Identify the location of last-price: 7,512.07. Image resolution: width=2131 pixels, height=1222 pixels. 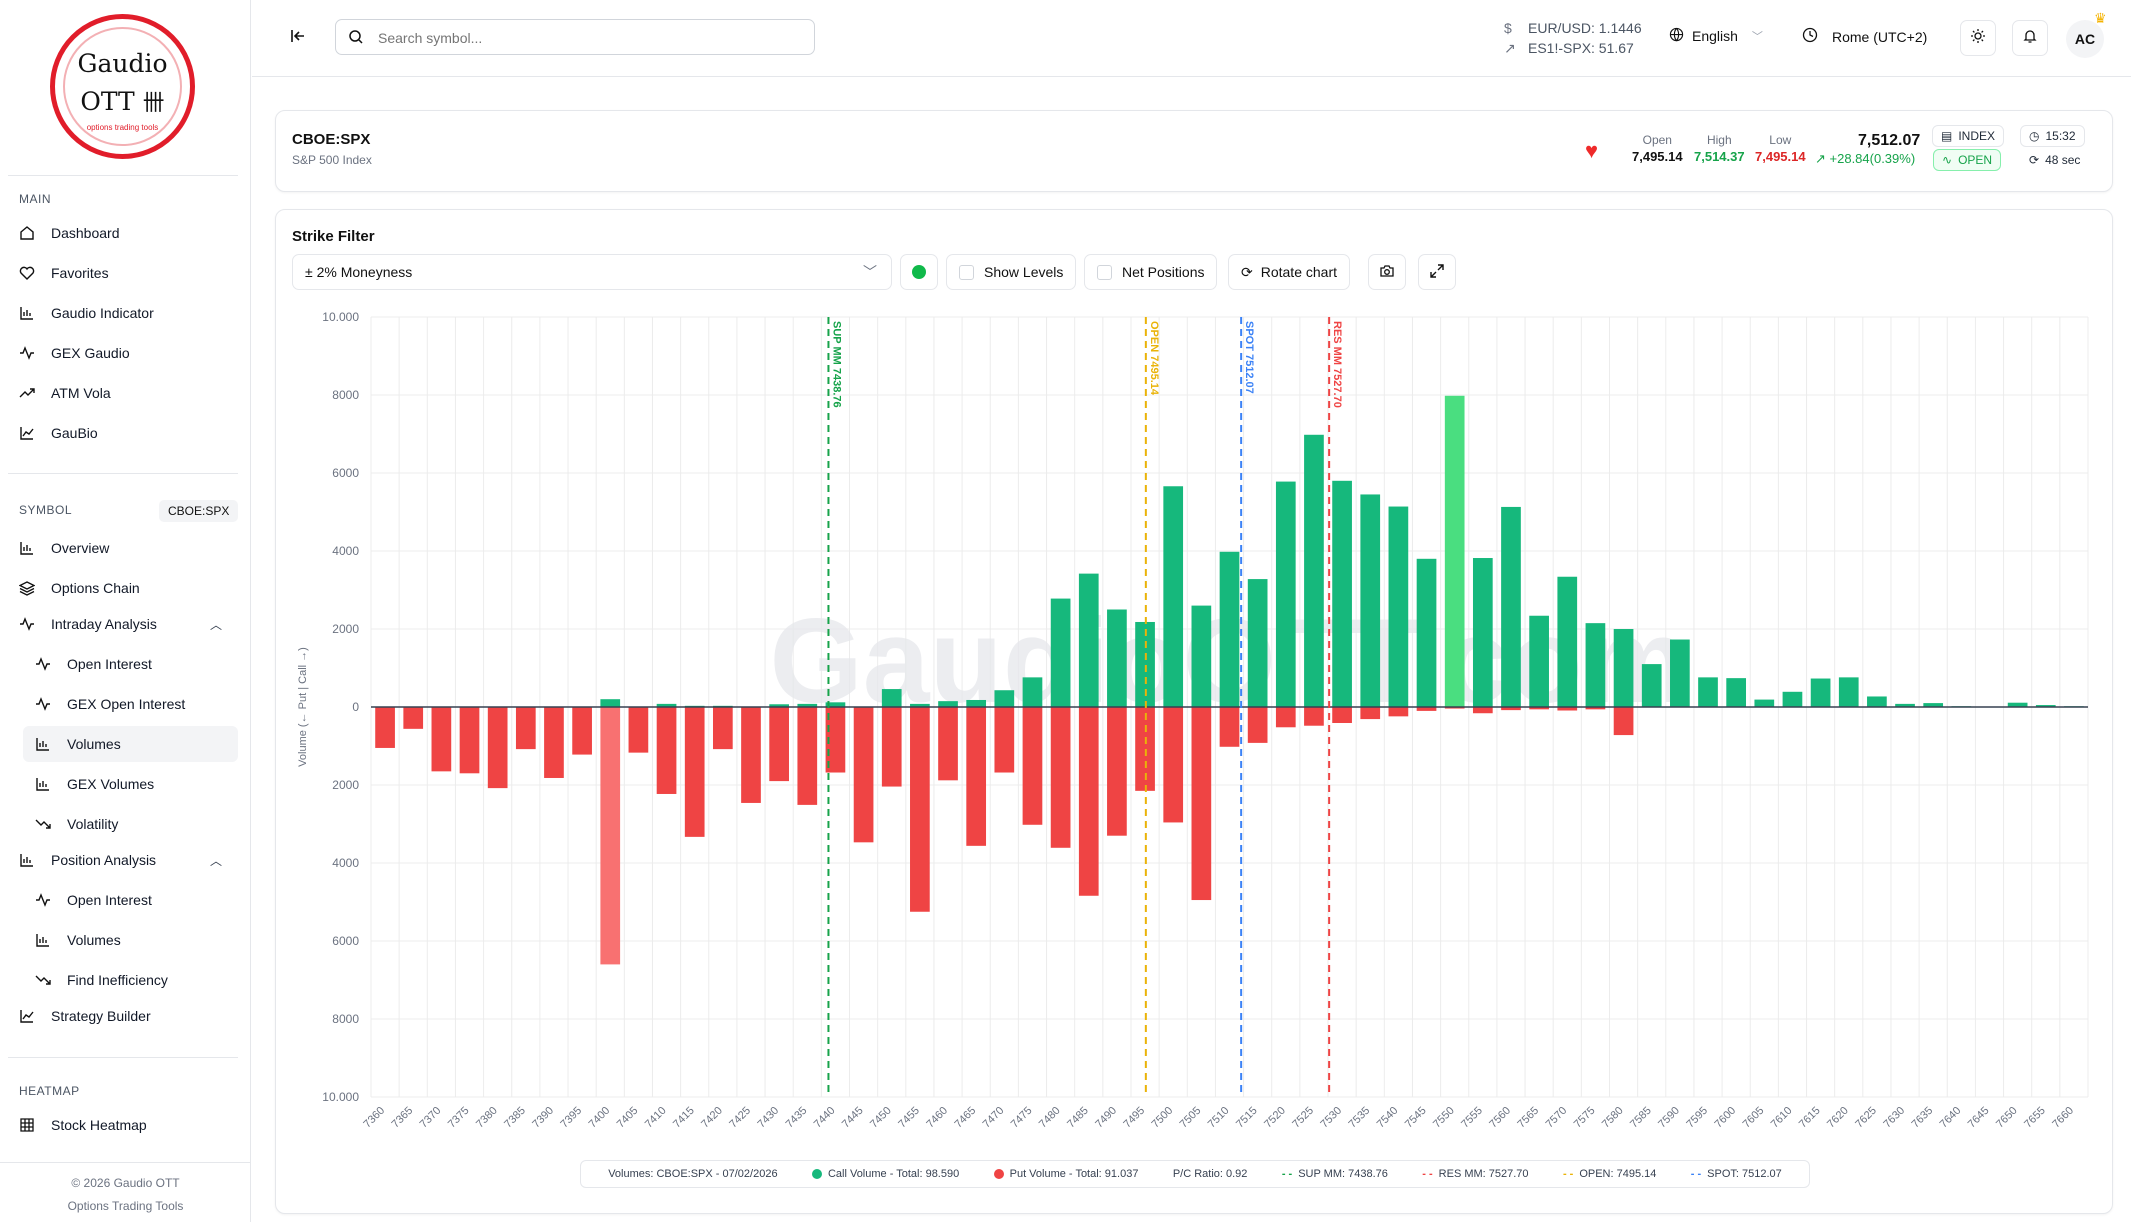
(1889, 140).